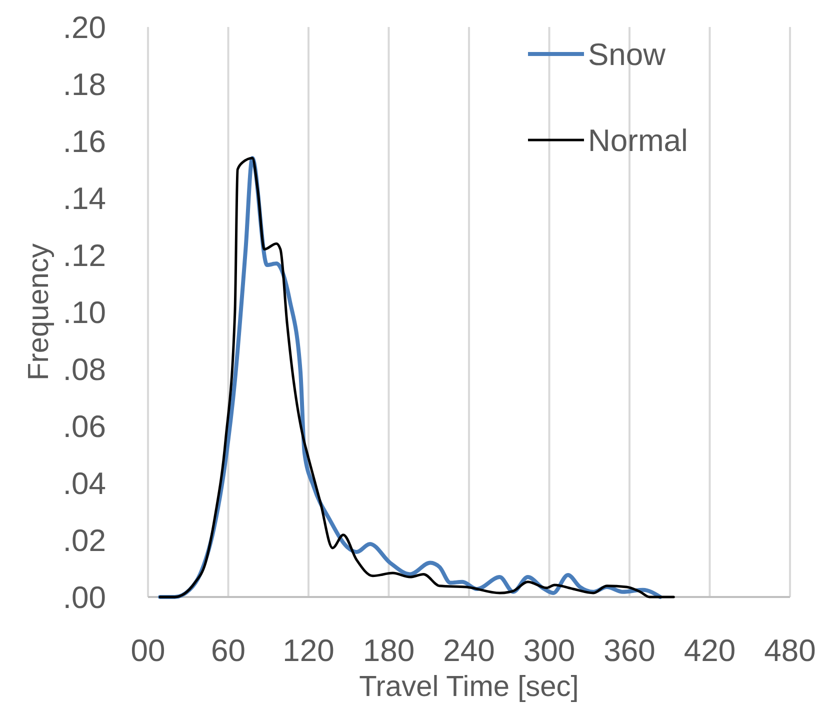 The width and height of the screenshot is (823, 708). Describe the element at coordinates (84, 198) in the screenshot. I see `y-tick-label: .14` at that location.